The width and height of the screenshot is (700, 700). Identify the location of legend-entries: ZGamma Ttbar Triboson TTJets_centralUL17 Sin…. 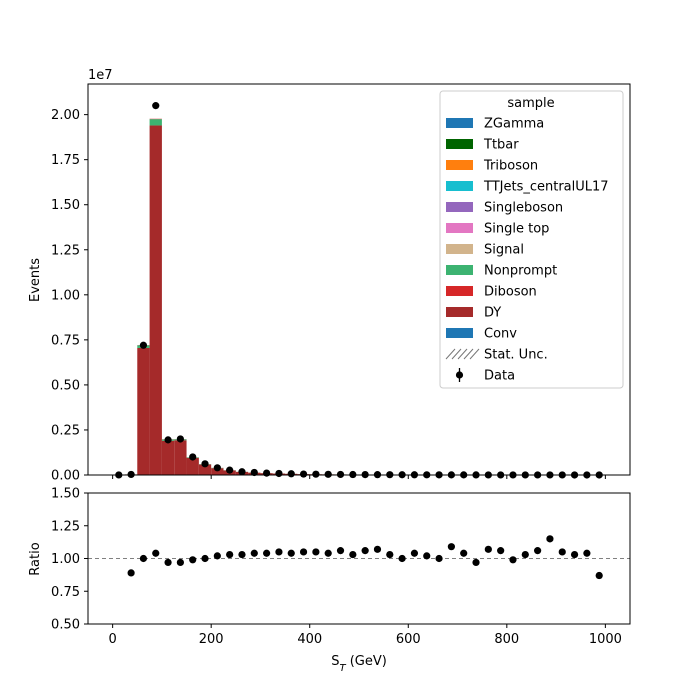
(527, 250).